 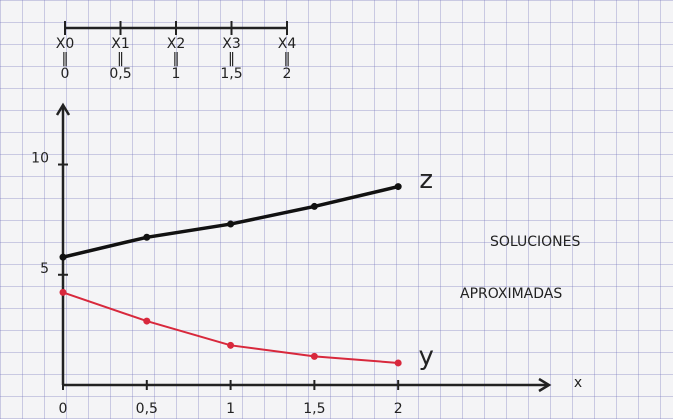 I want to click on y-axis-arrow, so click(x=63, y=109).